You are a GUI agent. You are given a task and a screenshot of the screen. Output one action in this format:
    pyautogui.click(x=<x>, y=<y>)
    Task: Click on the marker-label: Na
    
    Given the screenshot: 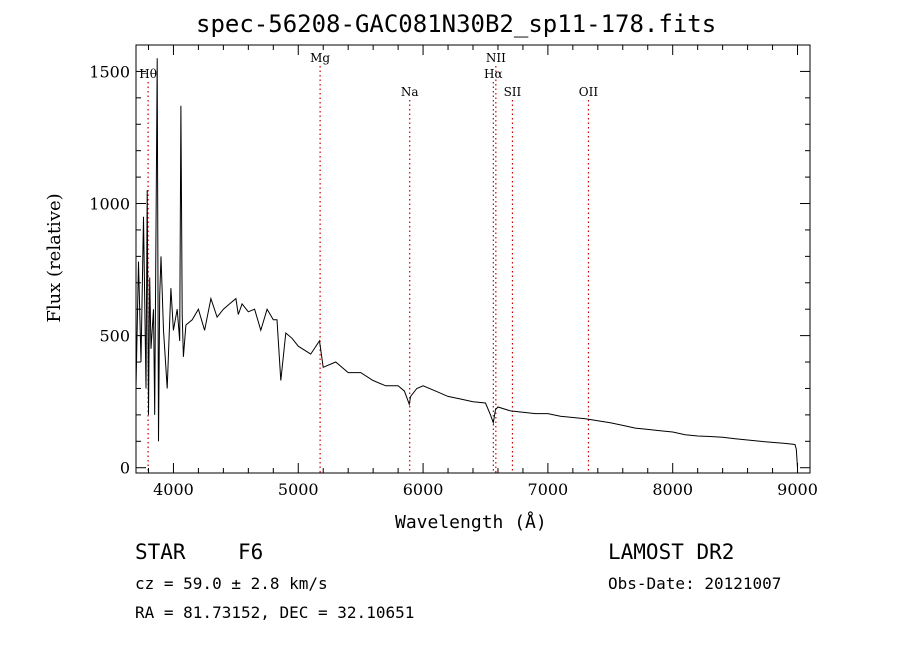 What is the action you would take?
    pyautogui.click(x=410, y=92)
    